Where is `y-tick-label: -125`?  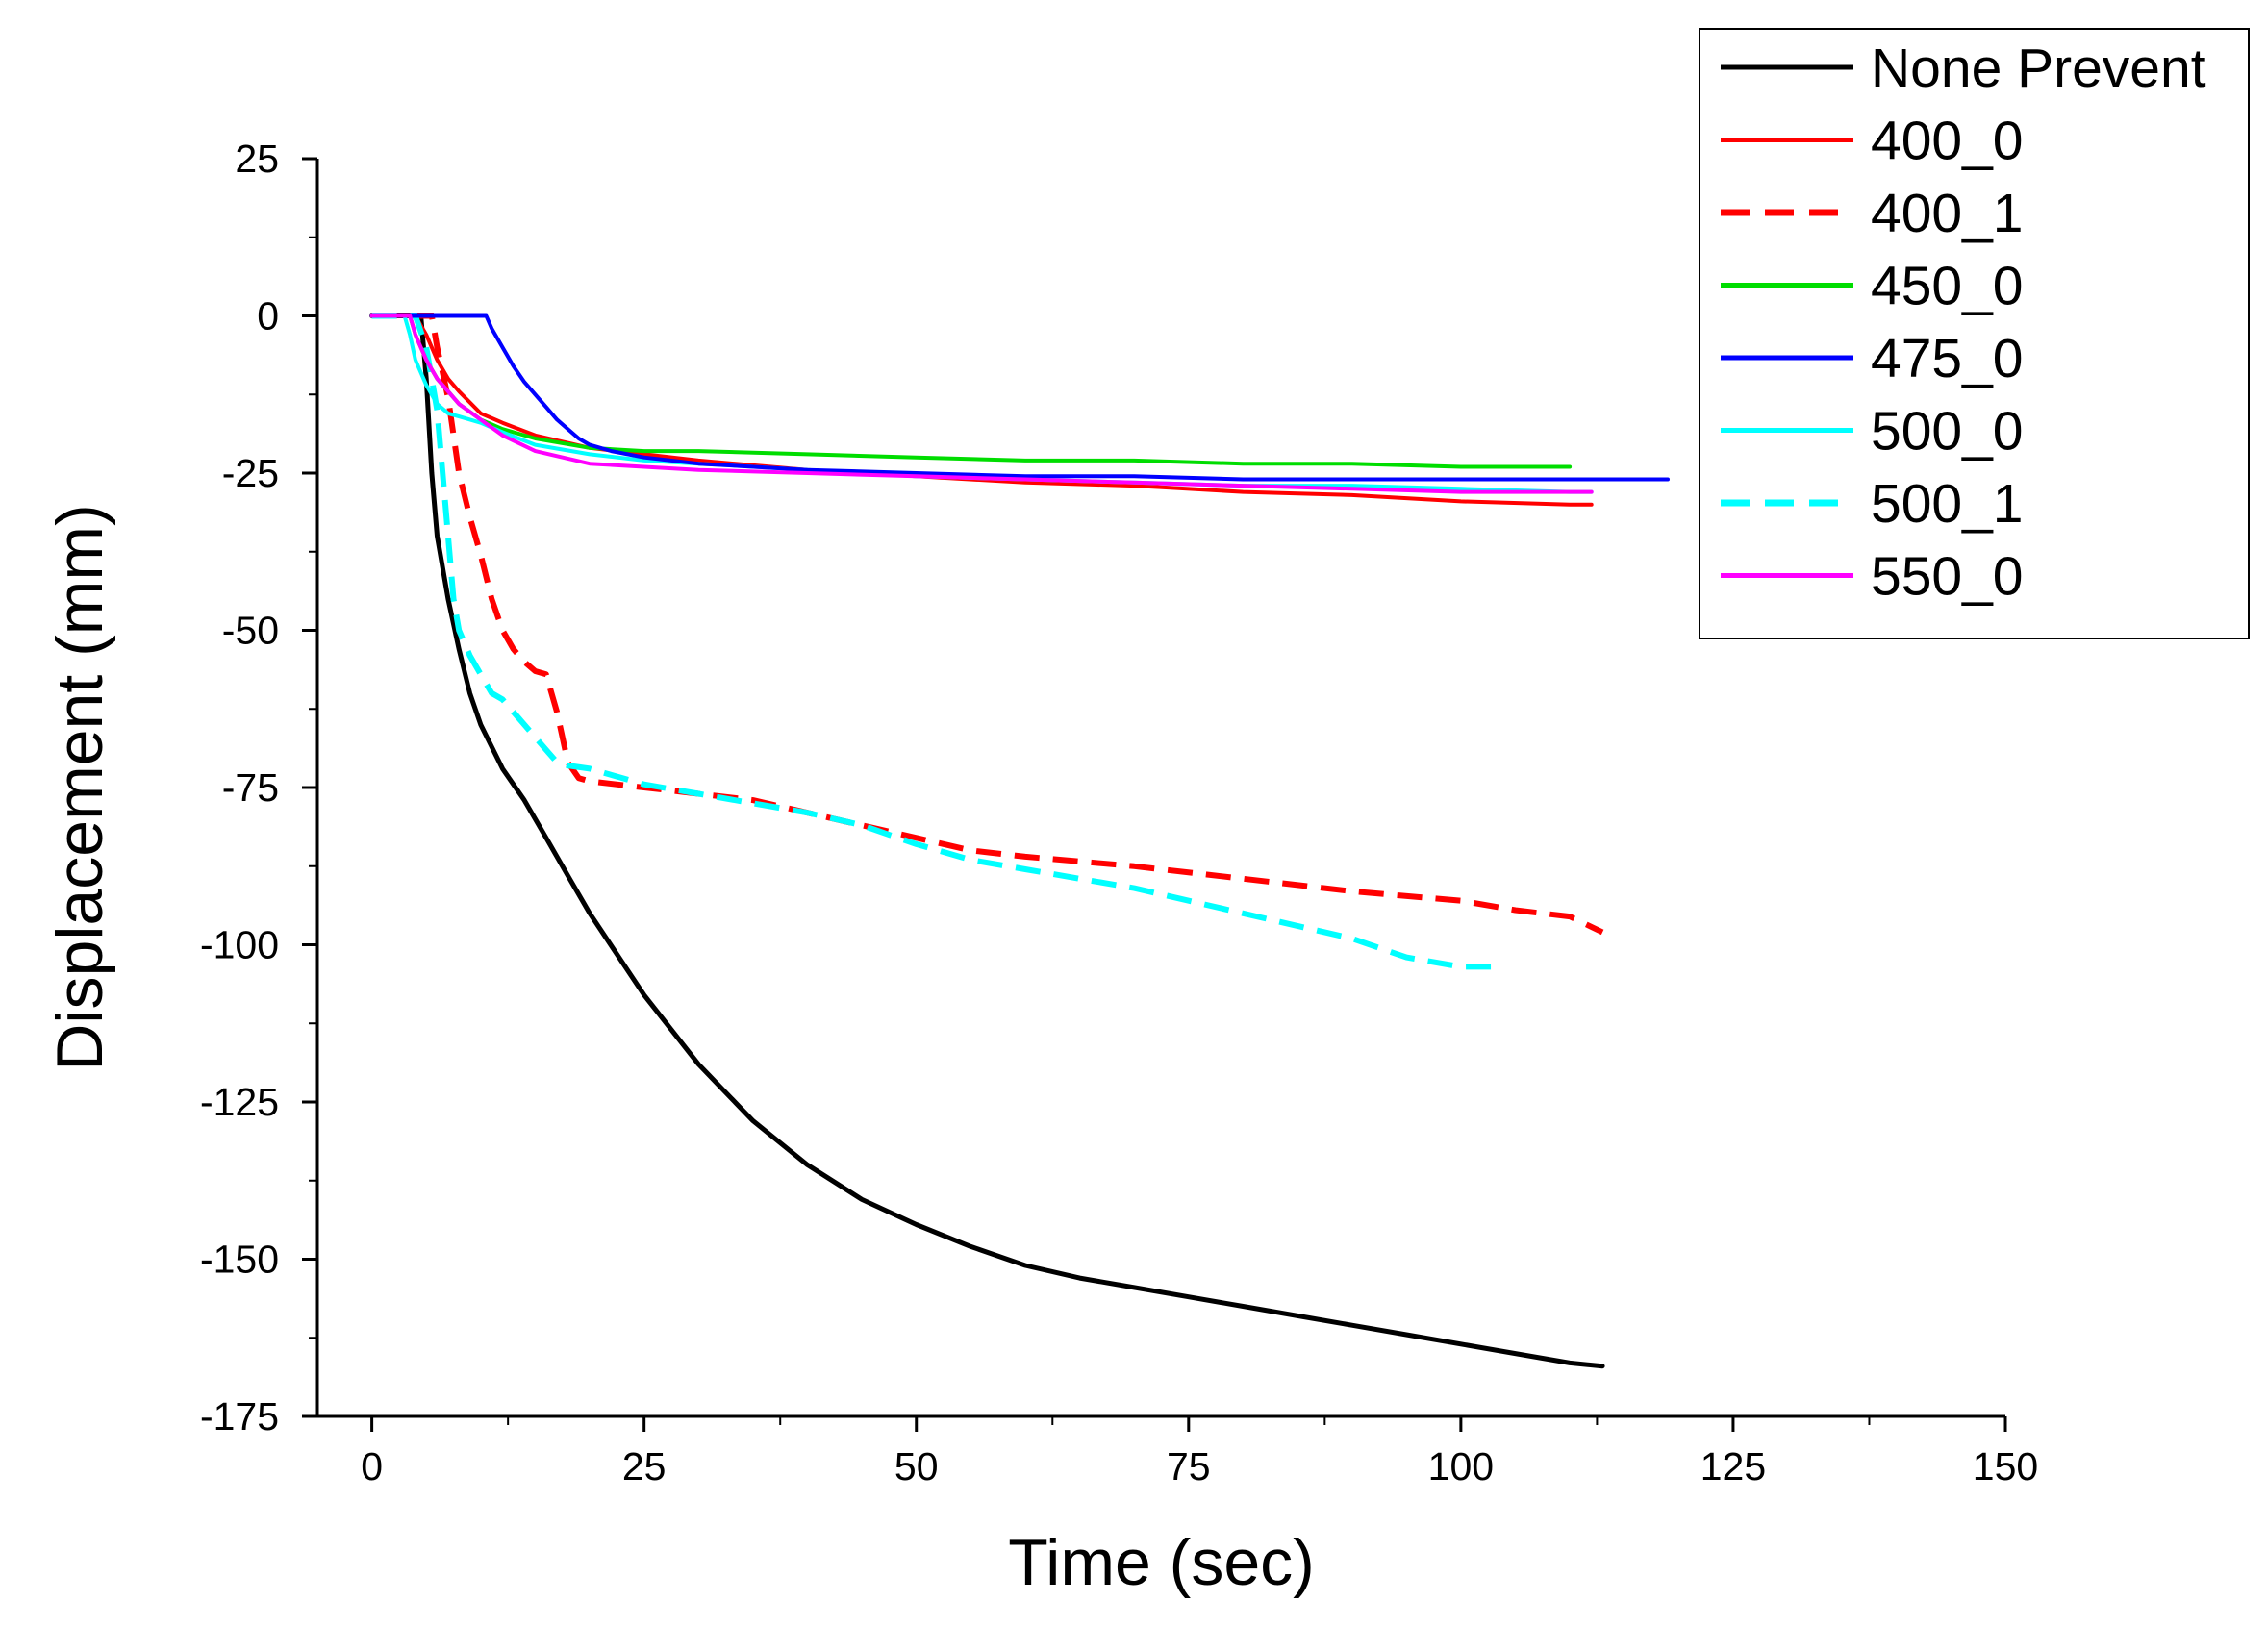
y-tick-label: -125 is located at coordinates (239, 1102).